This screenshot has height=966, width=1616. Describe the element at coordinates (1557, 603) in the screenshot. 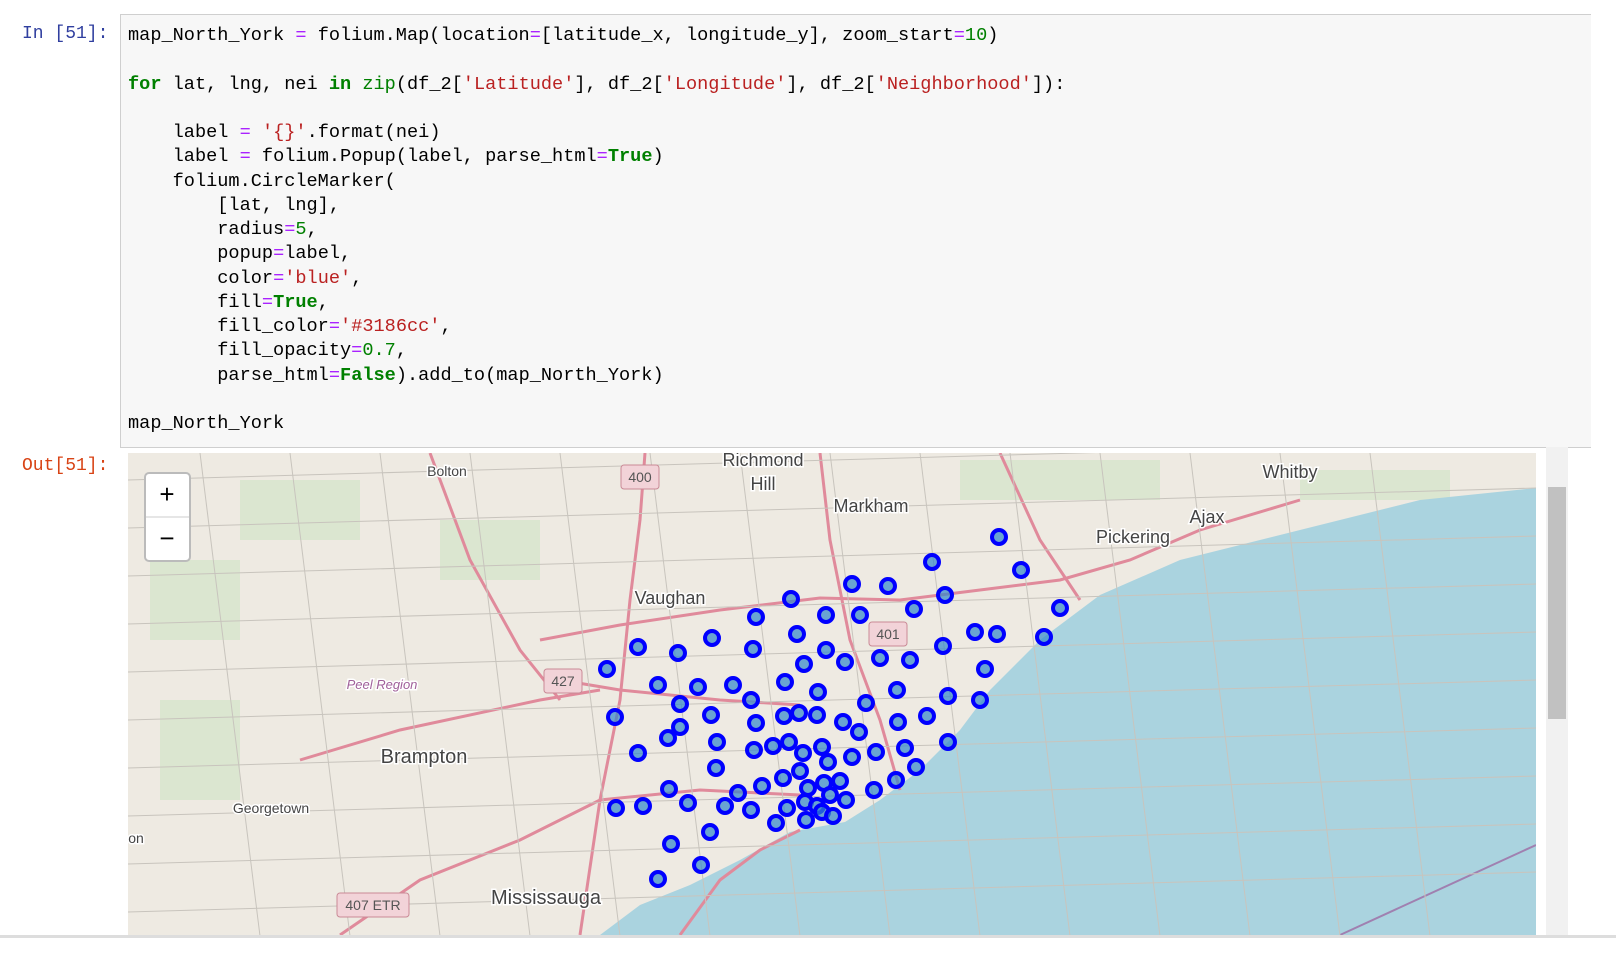

I see `scroll-thumb` at that location.